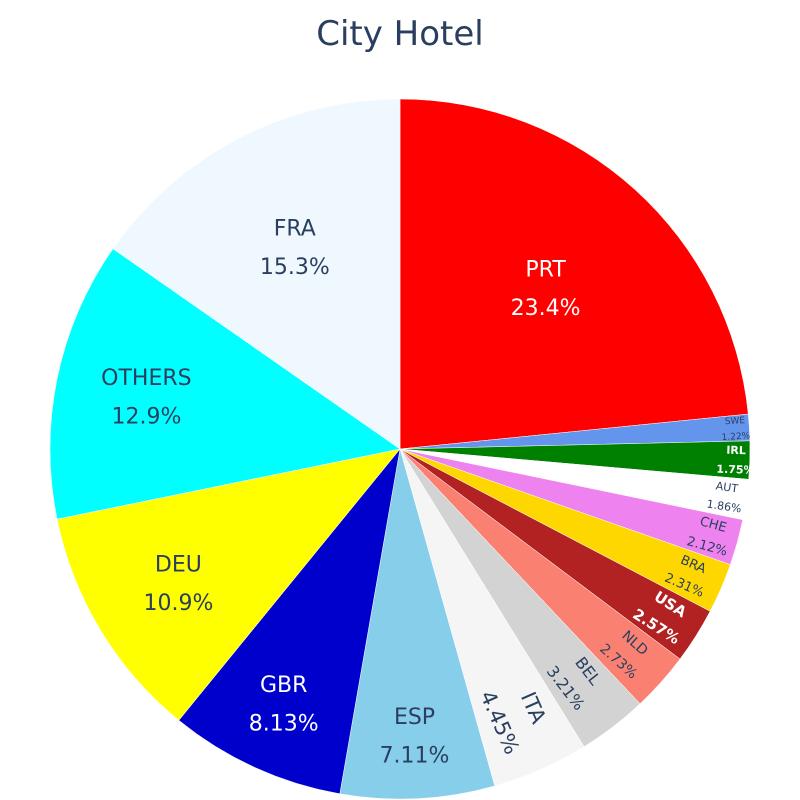 The width and height of the screenshot is (800, 800). Describe the element at coordinates (289, 621) in the screenshot. I see `pie-slice-gbr` at that location.